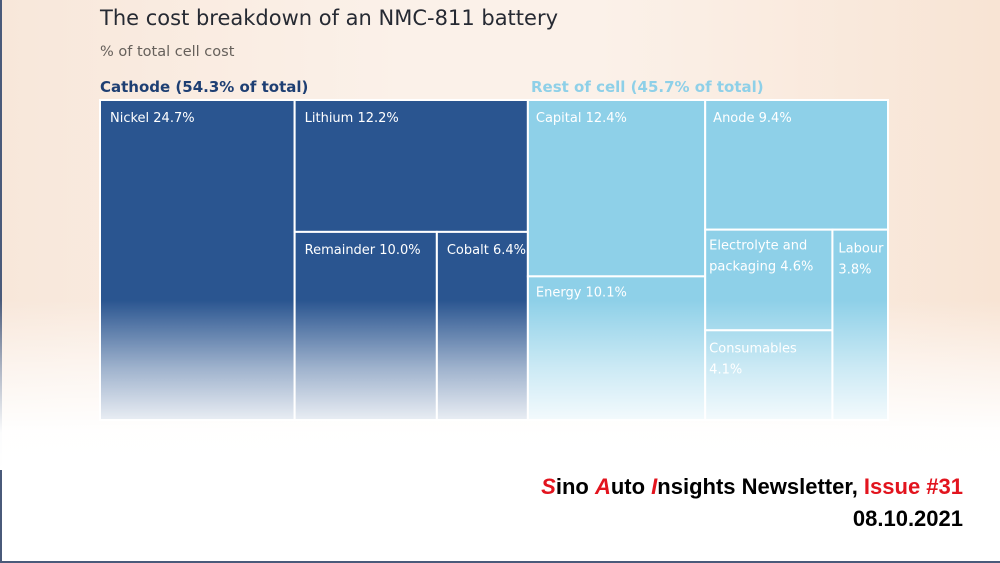 This screenshot has height=563, width=1000. Describe the element at coordinates (152, 118) in the screenshot. I see `cell-label: Nickel 24.7%` at that location.